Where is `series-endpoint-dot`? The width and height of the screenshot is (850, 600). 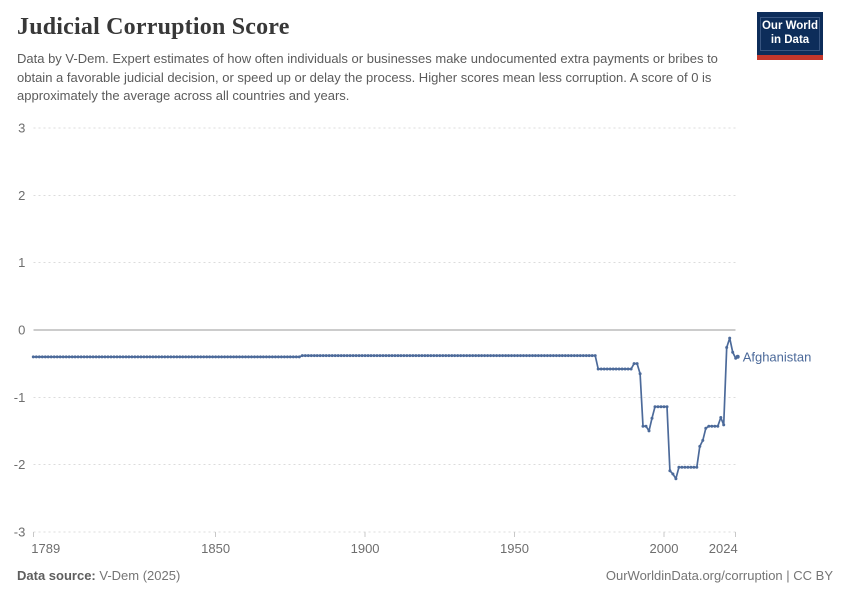
series-endpoint-dot is located at coordinates (737, 356).